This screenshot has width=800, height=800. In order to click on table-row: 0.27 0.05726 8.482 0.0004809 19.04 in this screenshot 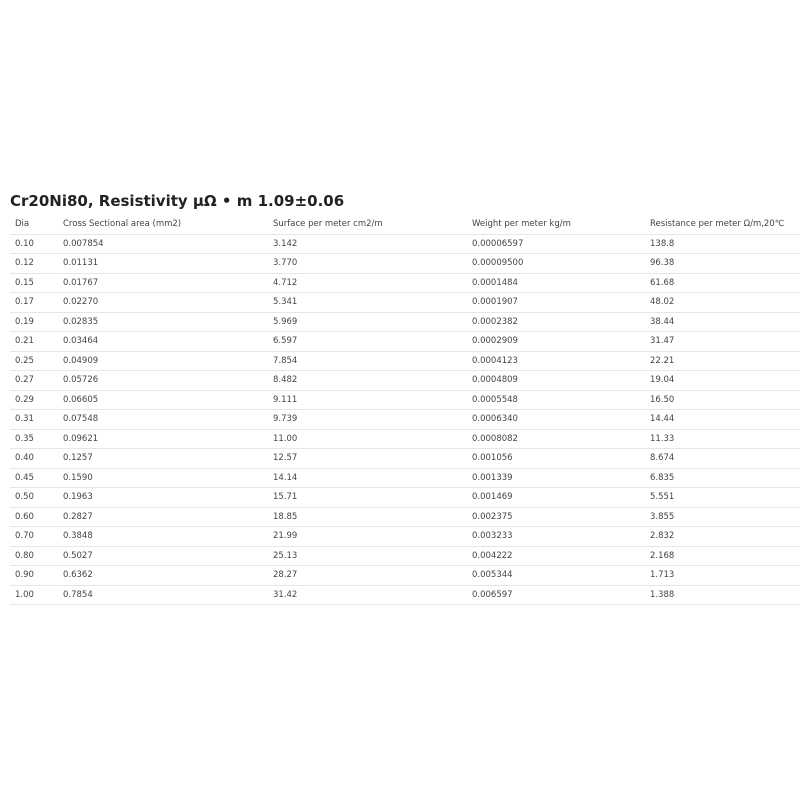, I will do `click(405, 381)`.